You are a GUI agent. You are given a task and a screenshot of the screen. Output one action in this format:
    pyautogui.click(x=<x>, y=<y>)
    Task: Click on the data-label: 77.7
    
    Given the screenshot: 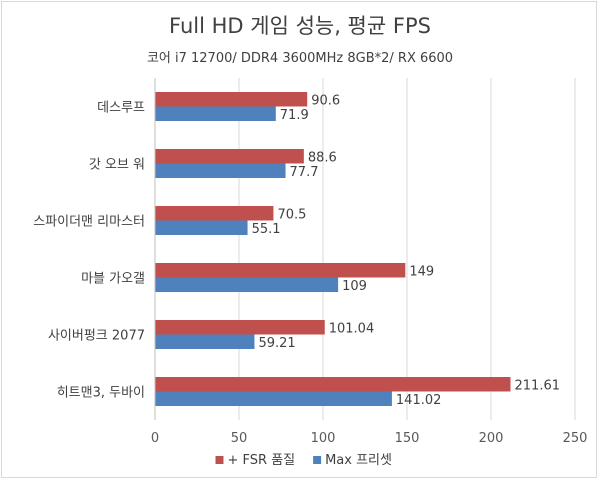 What is the action you would take?
    pyautogui.click(x=304, y=172)
    